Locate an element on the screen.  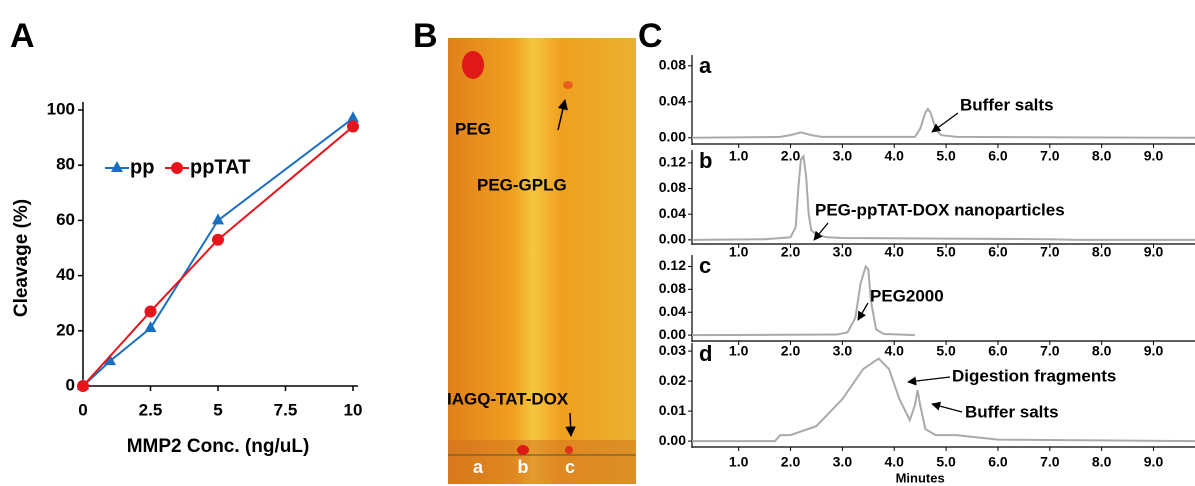
annotation: PEG2000 is located at coordinates (907, 295).